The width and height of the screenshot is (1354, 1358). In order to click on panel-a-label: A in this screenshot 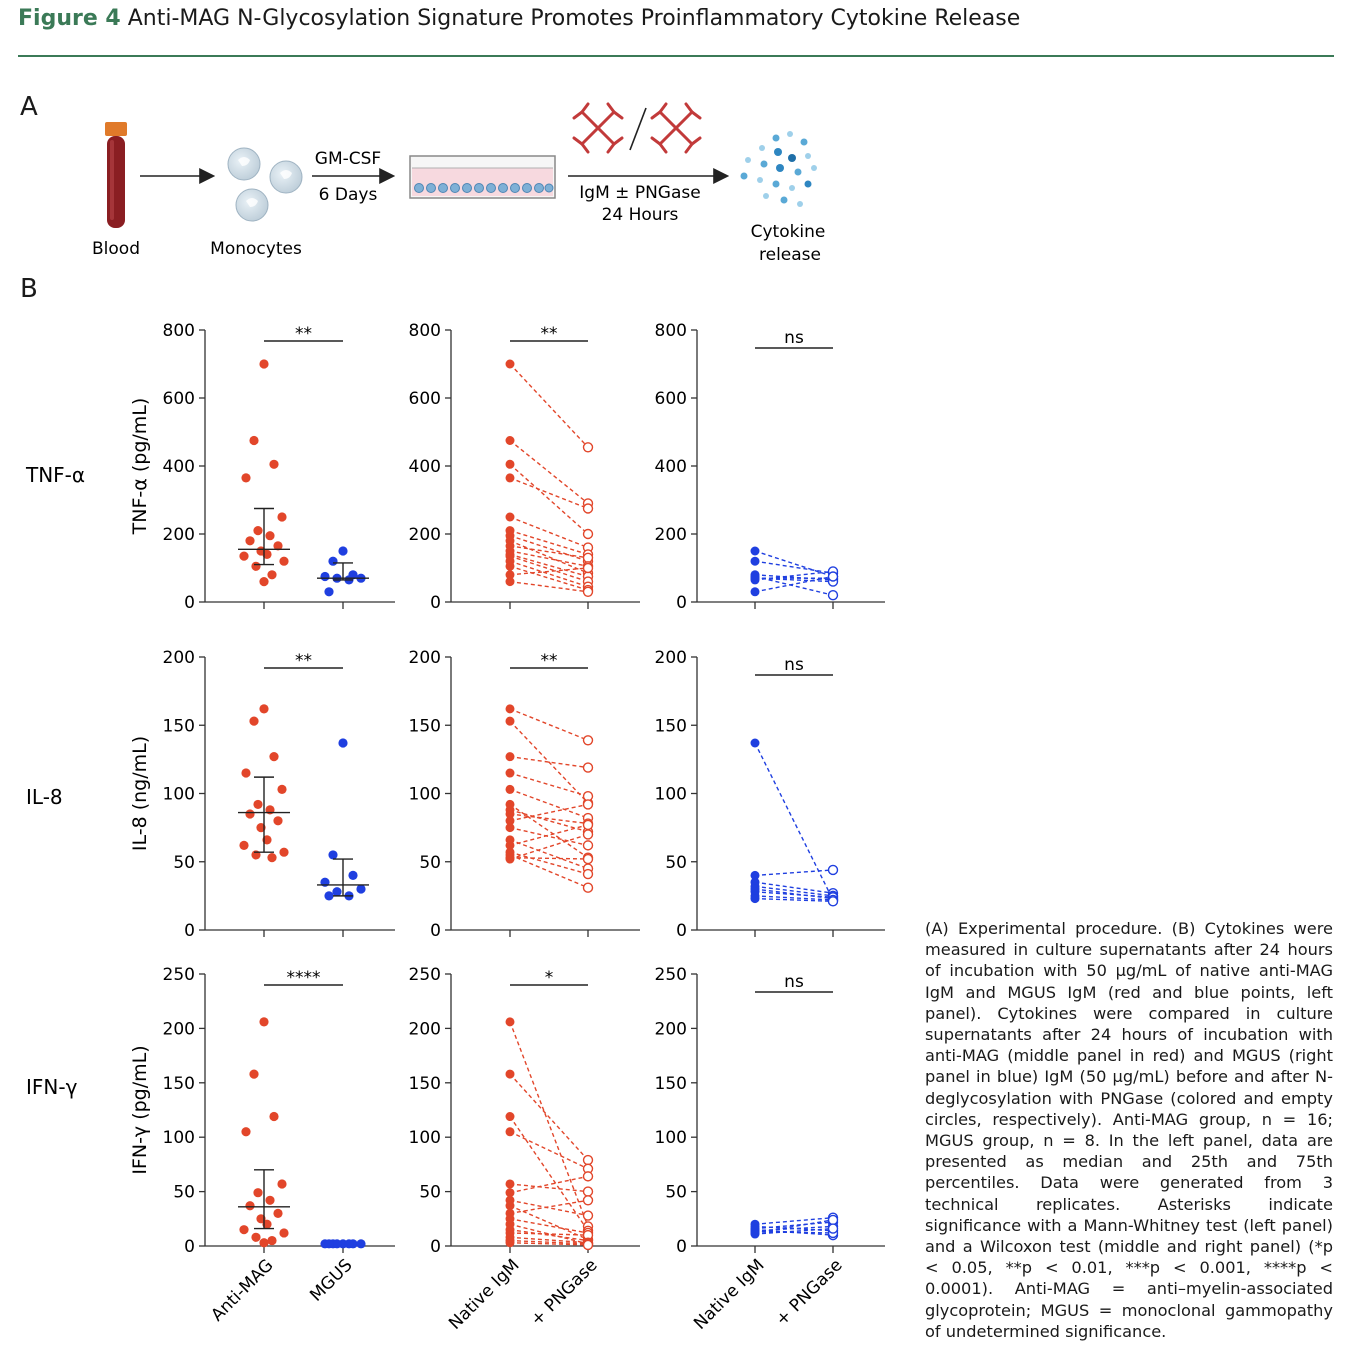, I will do `click(29, 107)`.